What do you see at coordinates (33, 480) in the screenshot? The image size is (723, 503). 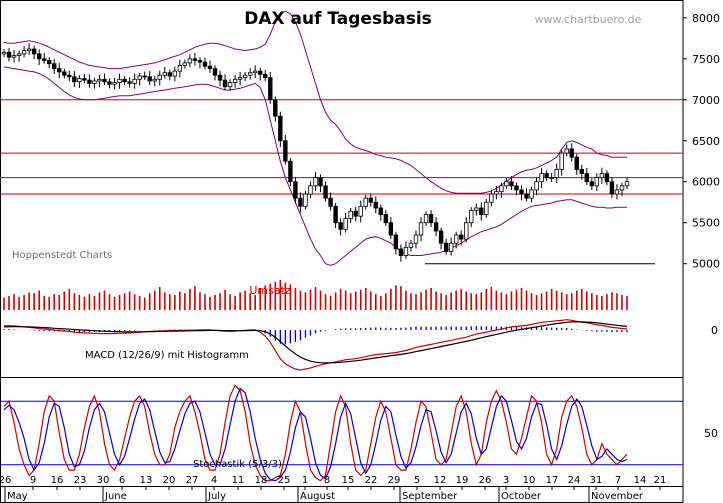 I see `day-label: 9` at bounding box center [33, 480].